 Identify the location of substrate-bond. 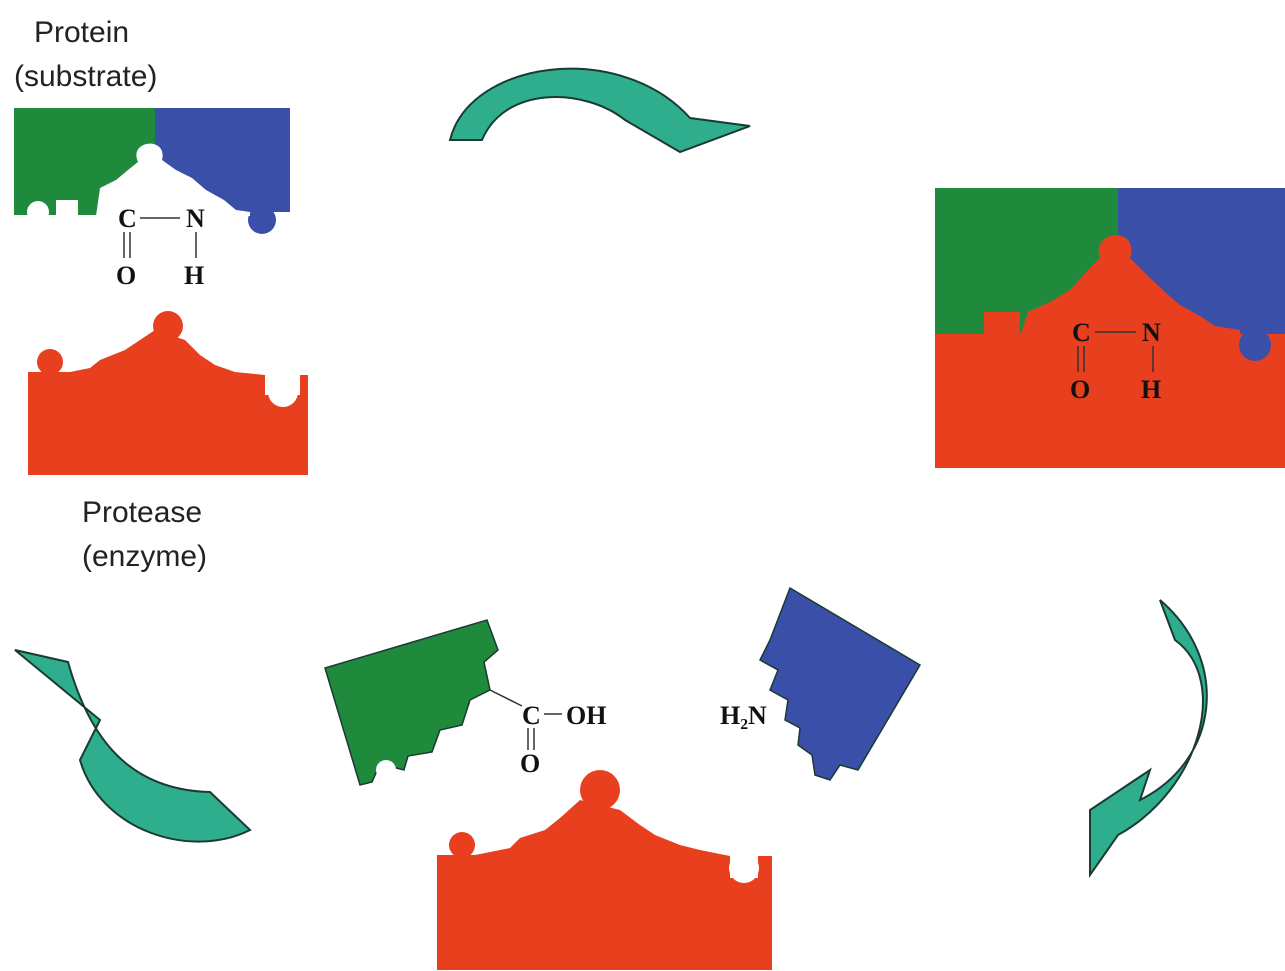
(160, 237).